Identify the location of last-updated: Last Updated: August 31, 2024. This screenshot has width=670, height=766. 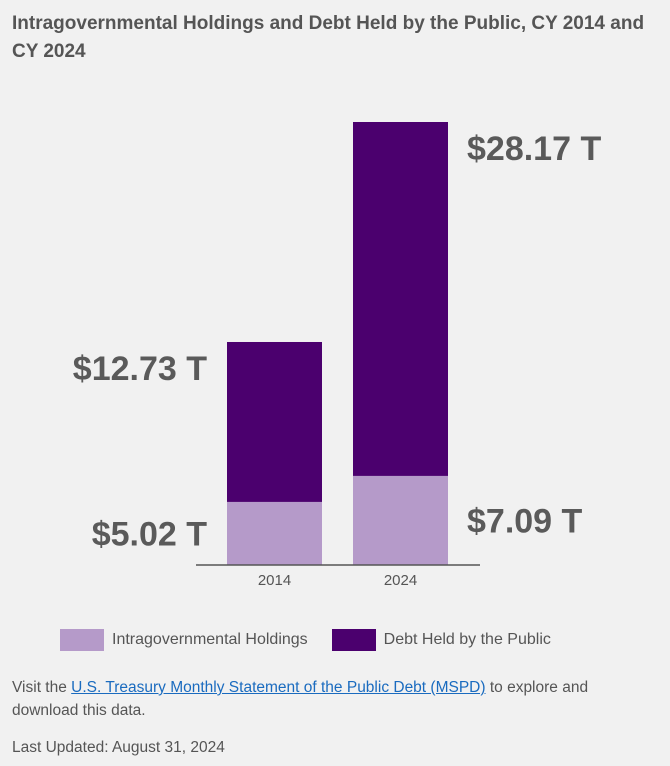
(118, 747).